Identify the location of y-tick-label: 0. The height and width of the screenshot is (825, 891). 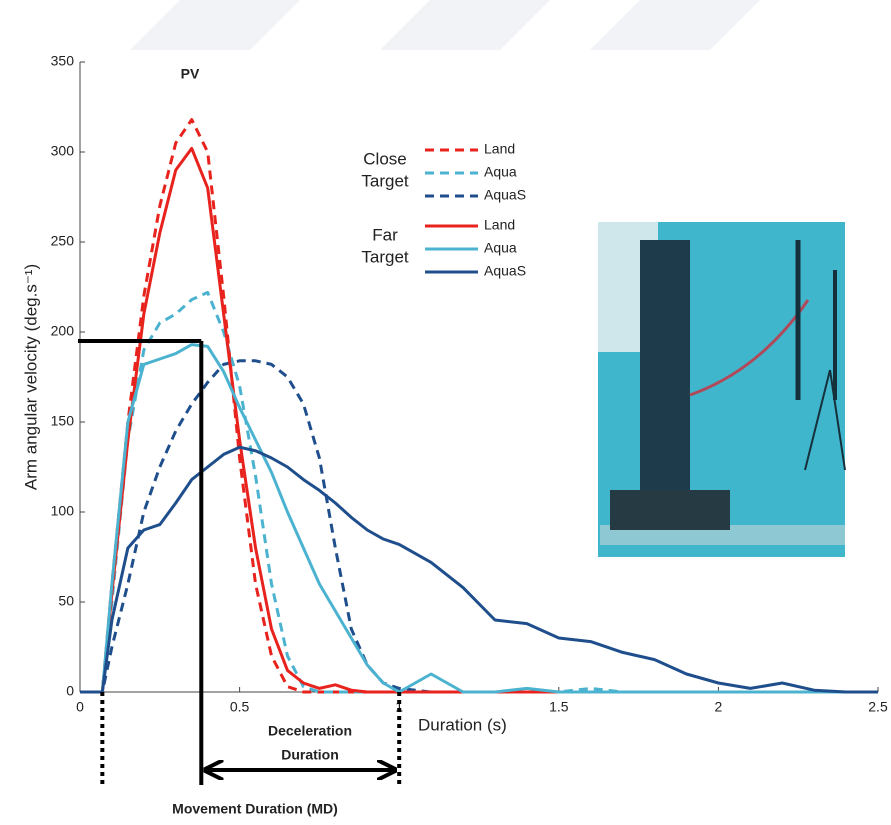
(70, 691).